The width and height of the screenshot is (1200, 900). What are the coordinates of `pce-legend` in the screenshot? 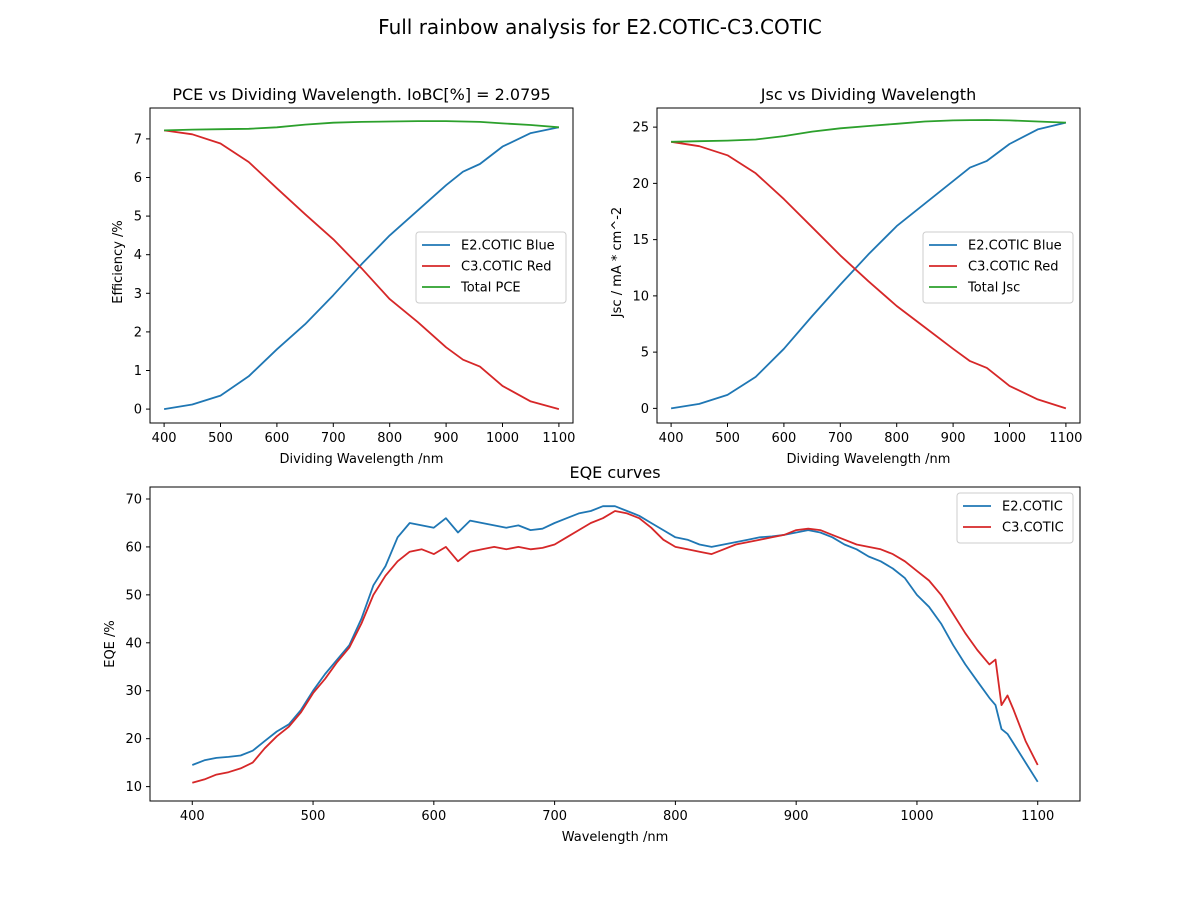 It's located at (491, 267).